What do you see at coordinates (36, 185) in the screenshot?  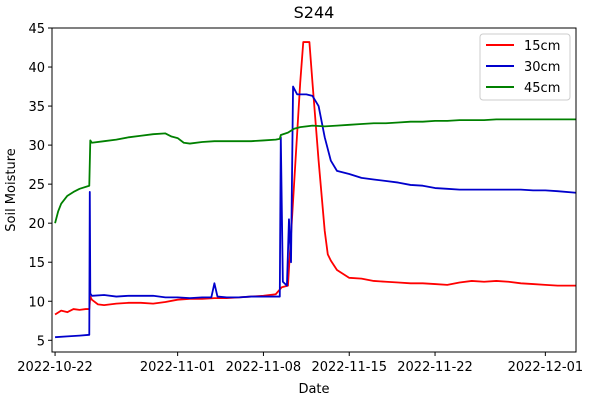 I see `y-tick-label: 25` at bounding box center [36, 185].